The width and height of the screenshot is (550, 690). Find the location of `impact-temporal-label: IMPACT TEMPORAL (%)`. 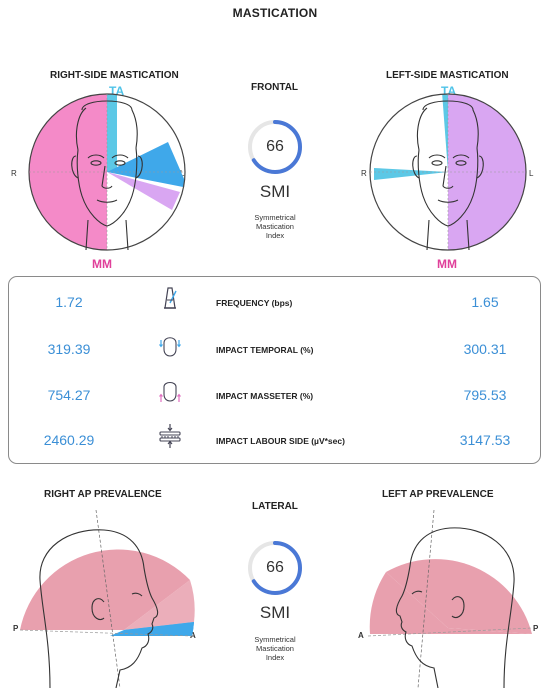

impact-temporal-label: IMPACT TEMPORAL (%) is located at coordinates (265, 350).